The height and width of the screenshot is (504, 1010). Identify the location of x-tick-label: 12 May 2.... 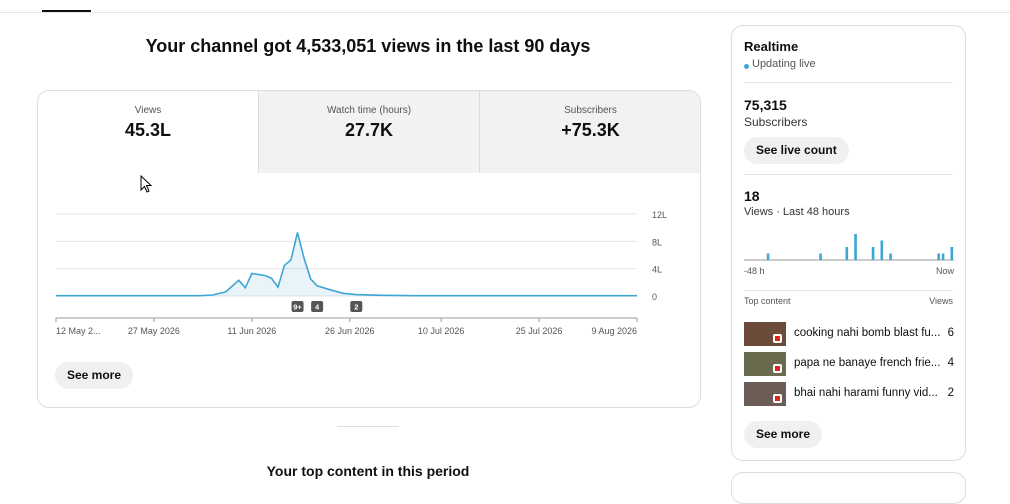
(78, 331).